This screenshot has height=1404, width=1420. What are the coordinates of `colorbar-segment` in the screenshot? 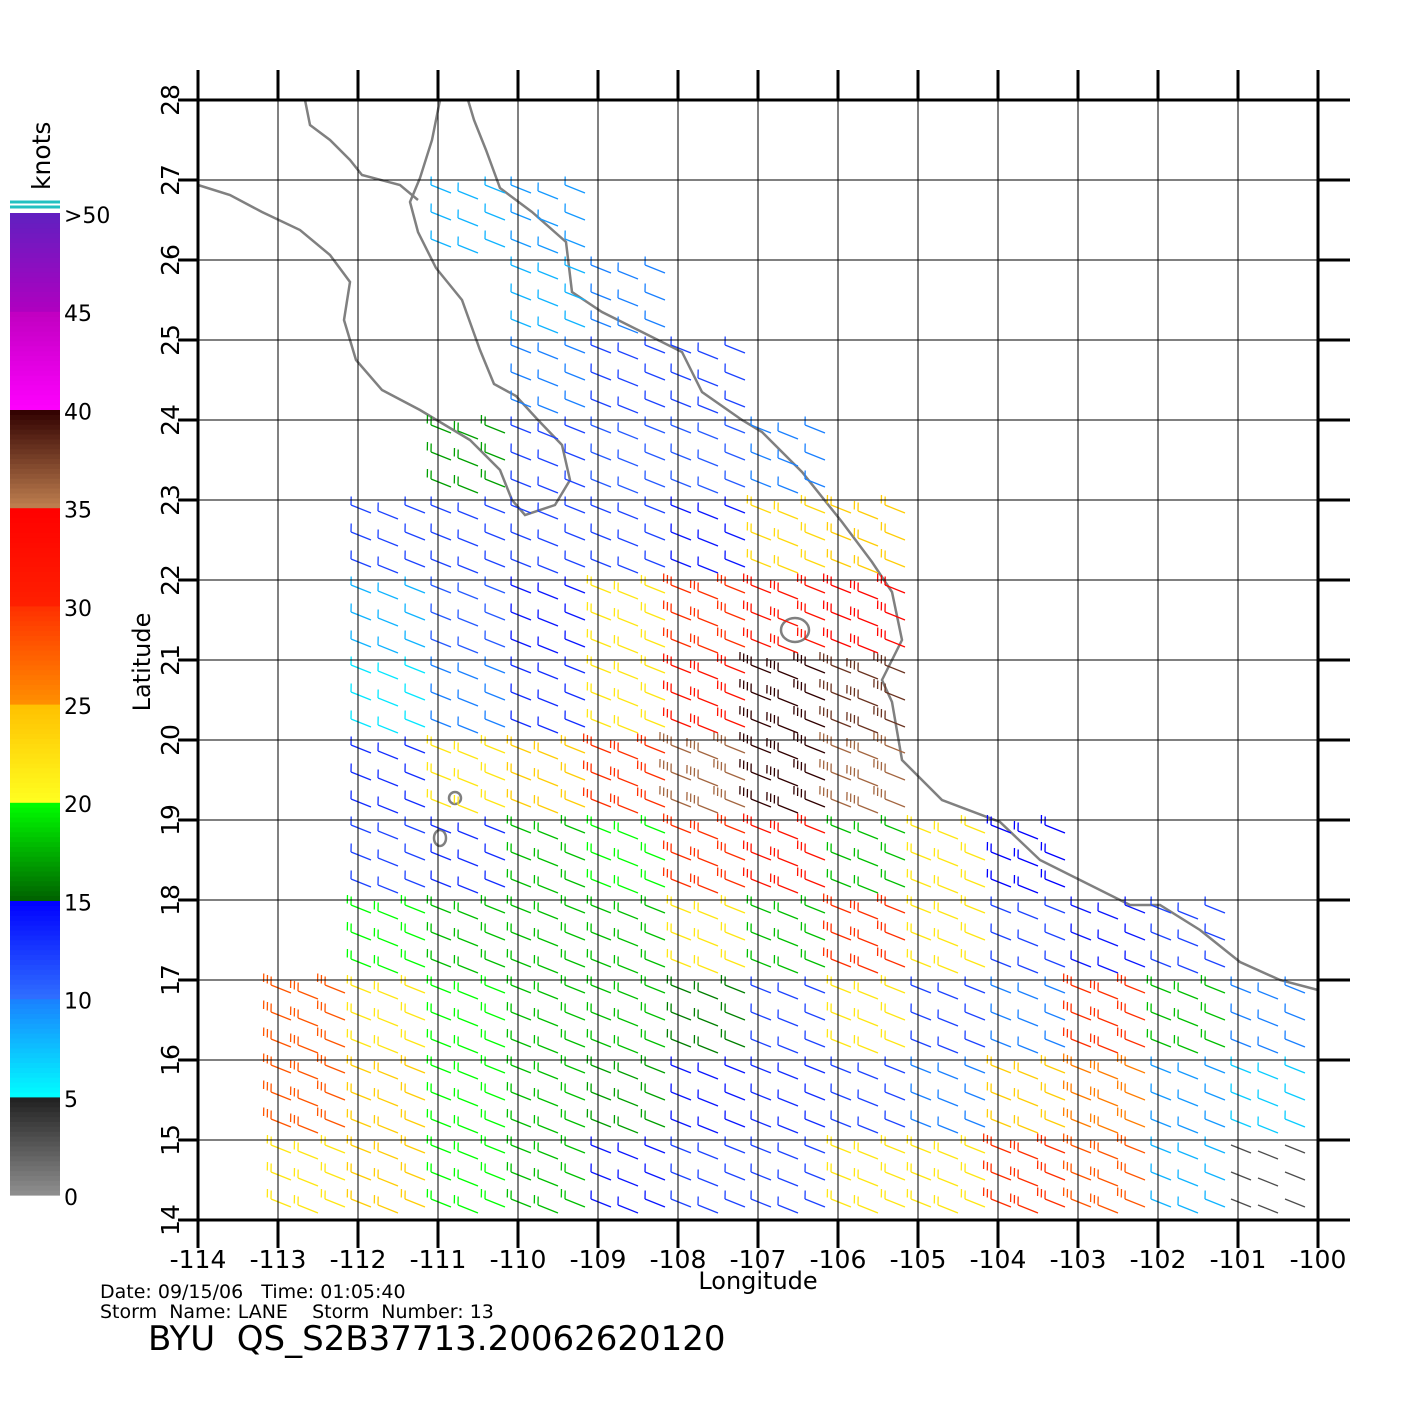 It's located at (35, 1048).